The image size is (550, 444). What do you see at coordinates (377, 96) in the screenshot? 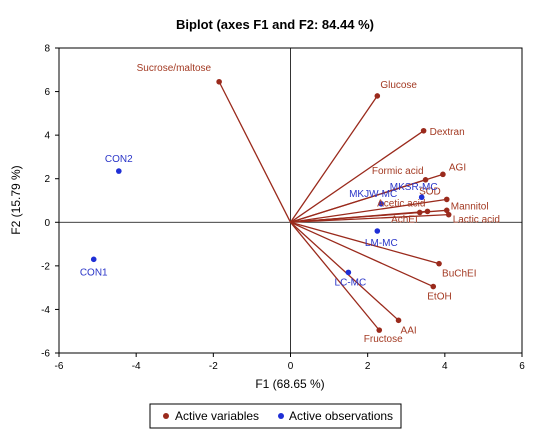
I see `variable-point-glucose` at bounding box center [377, 96].